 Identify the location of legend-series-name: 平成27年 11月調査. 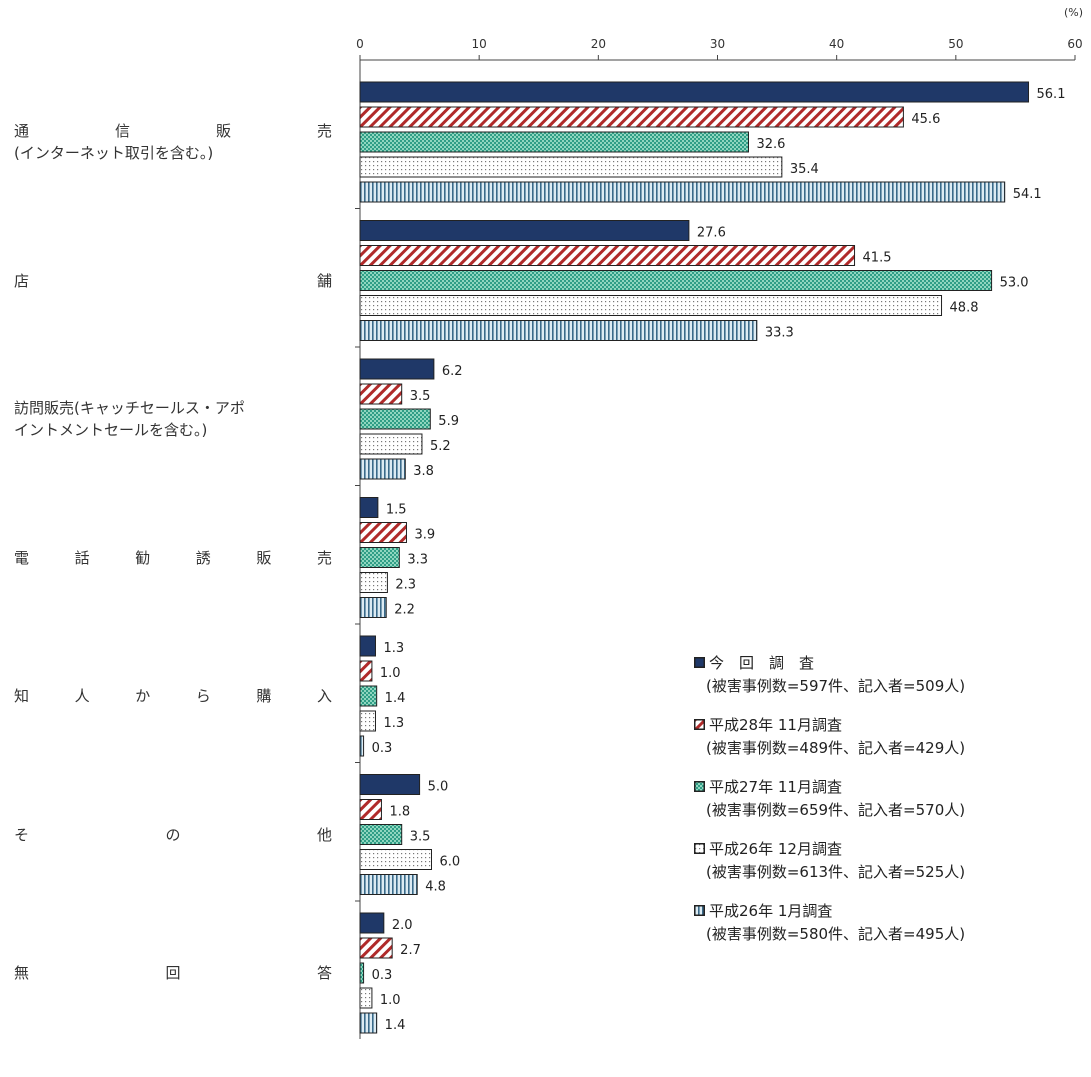
(775, 786).